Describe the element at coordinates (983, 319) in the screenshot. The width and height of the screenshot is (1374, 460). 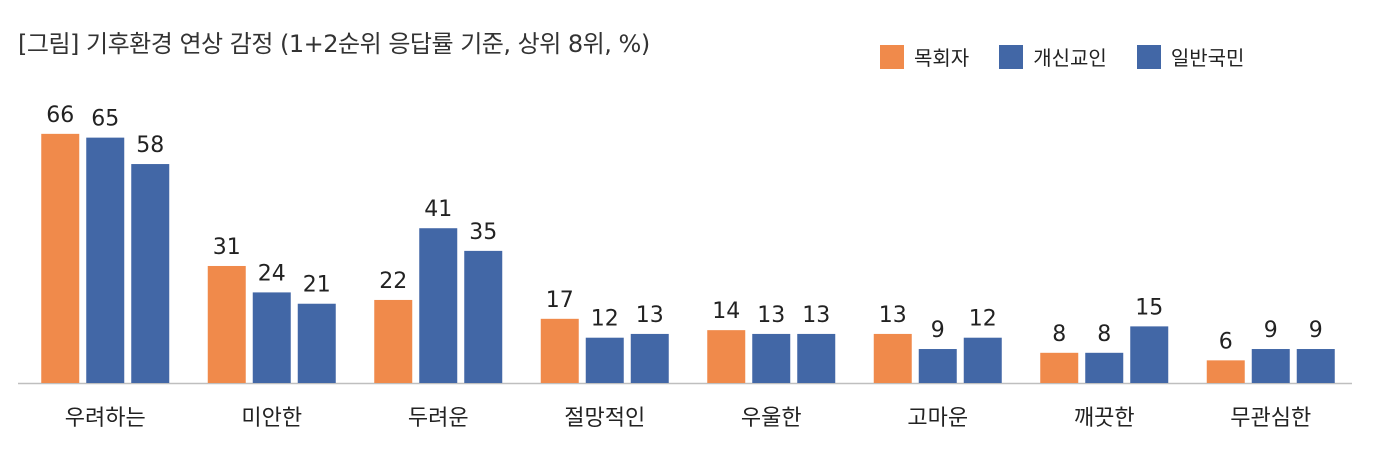
I see `data-label-general-public-6: 12` at that location.